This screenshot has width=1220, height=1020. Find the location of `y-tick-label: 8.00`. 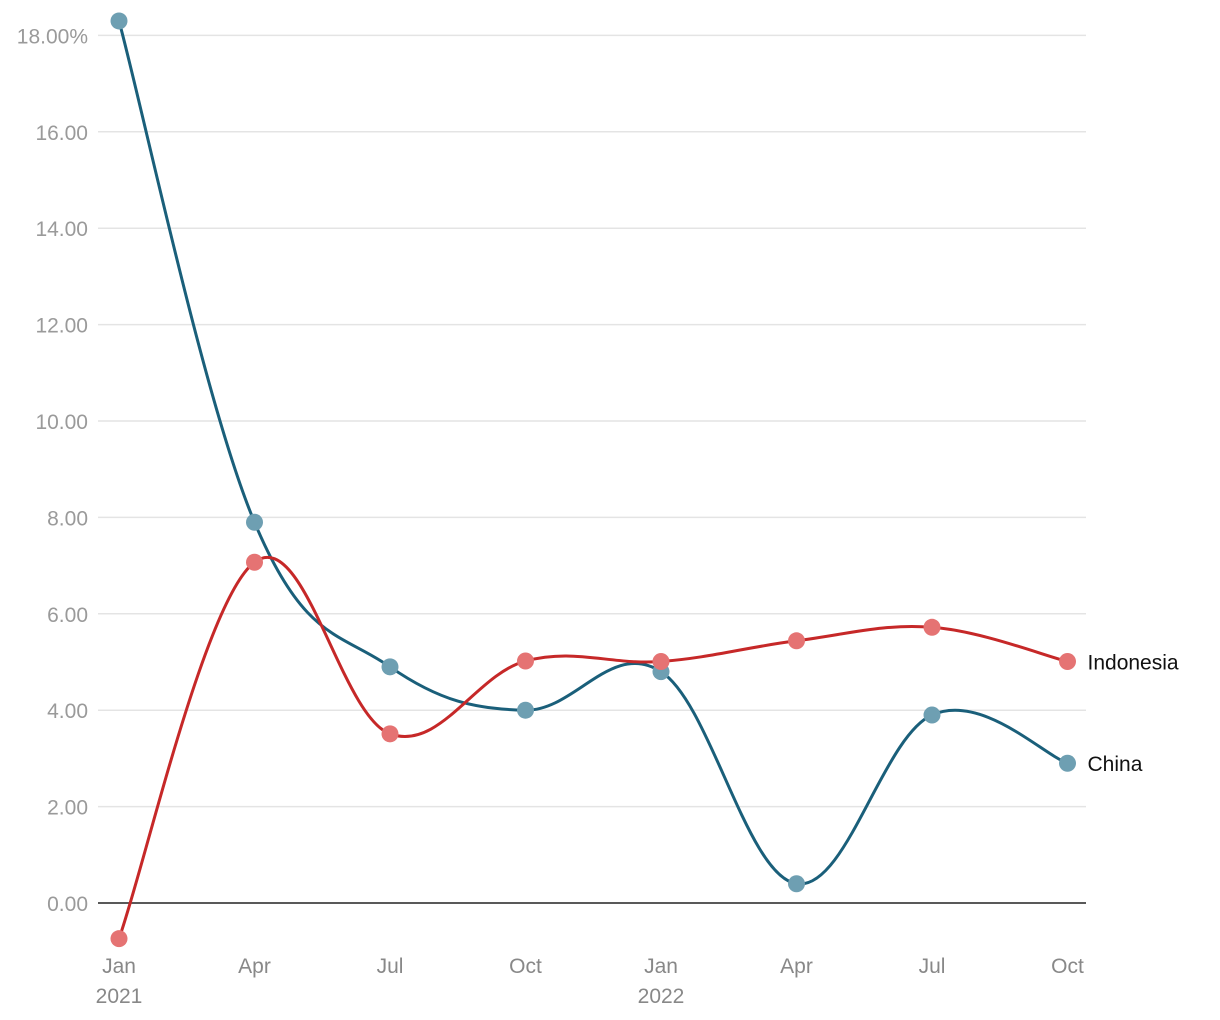

y-tick-label: 8.00 is located at coordinates (67, 518).